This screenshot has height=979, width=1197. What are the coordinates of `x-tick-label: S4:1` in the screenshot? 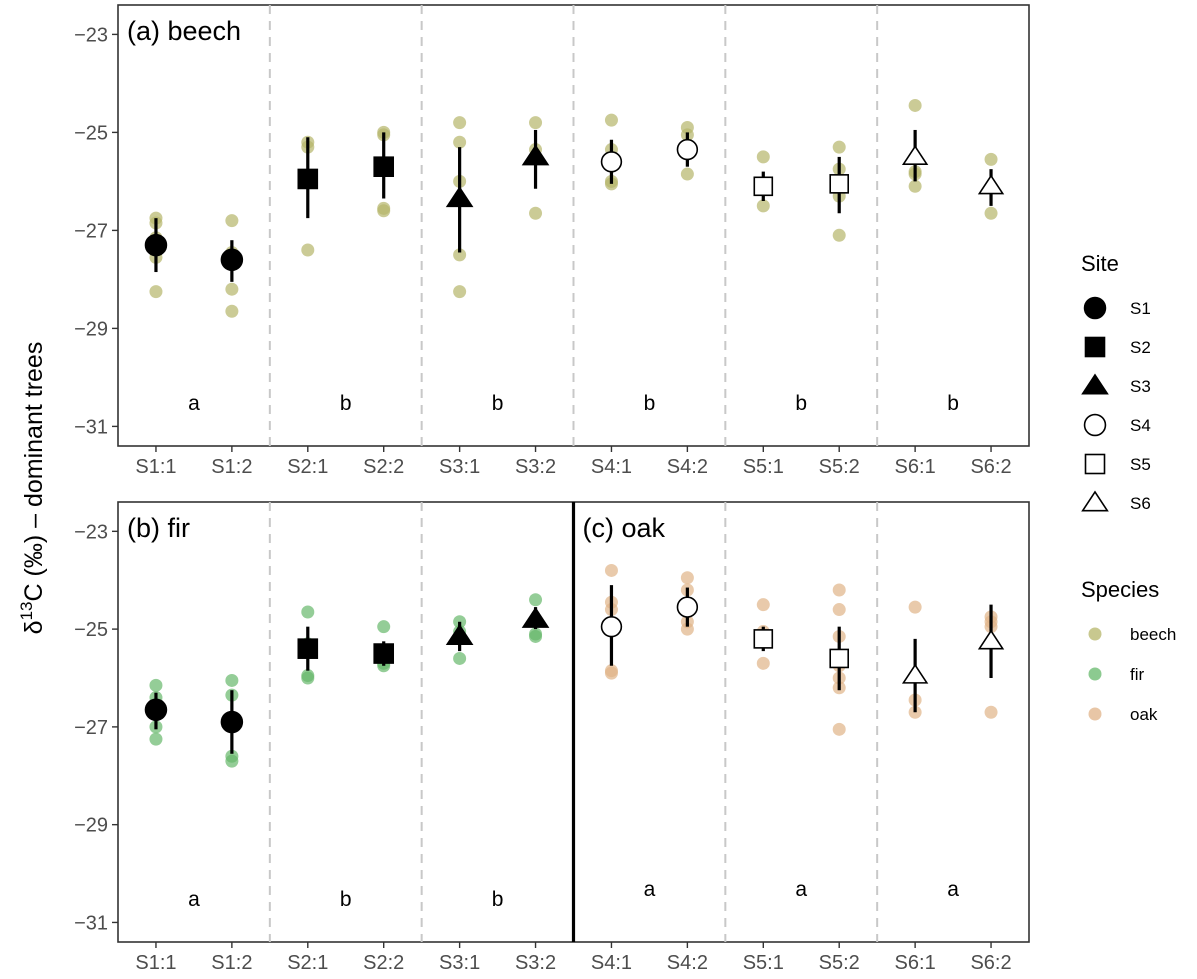 It's located at (611, 467).